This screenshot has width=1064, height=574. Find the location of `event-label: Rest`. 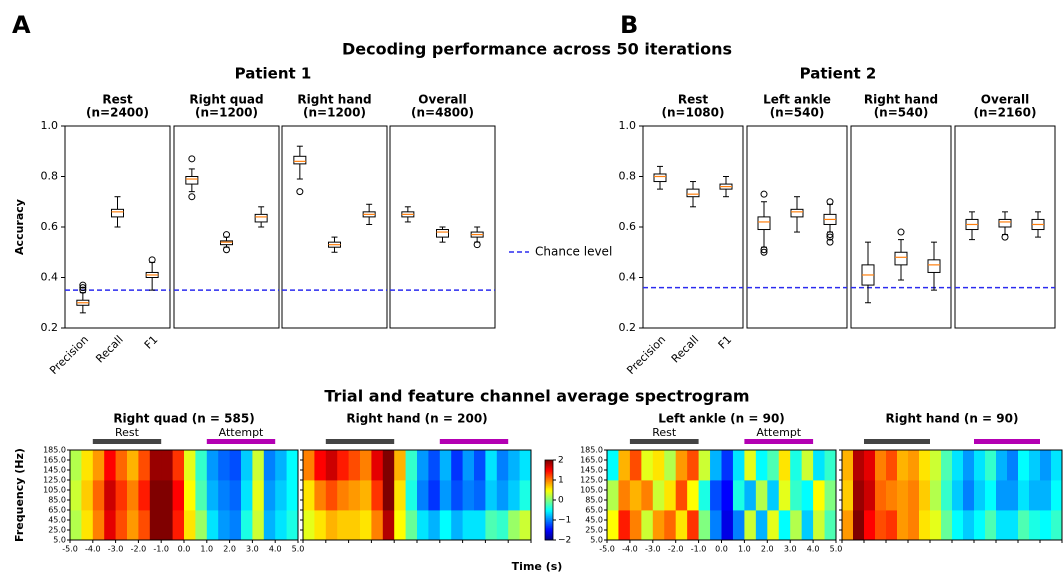

event-label: Rest is located at coordinates (664, 432).